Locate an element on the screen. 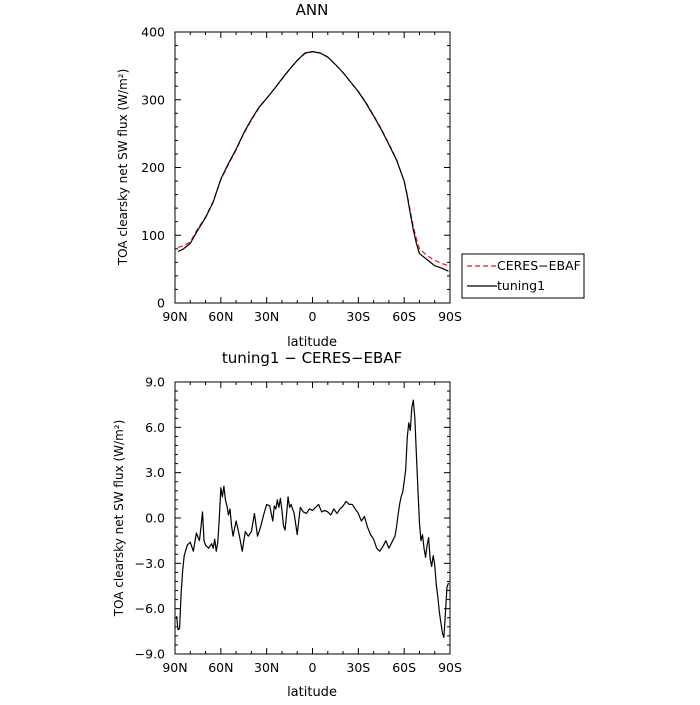 This screenshot has width=700, height=705. y-tick-label: 300 is located at coordinates (153, 99).